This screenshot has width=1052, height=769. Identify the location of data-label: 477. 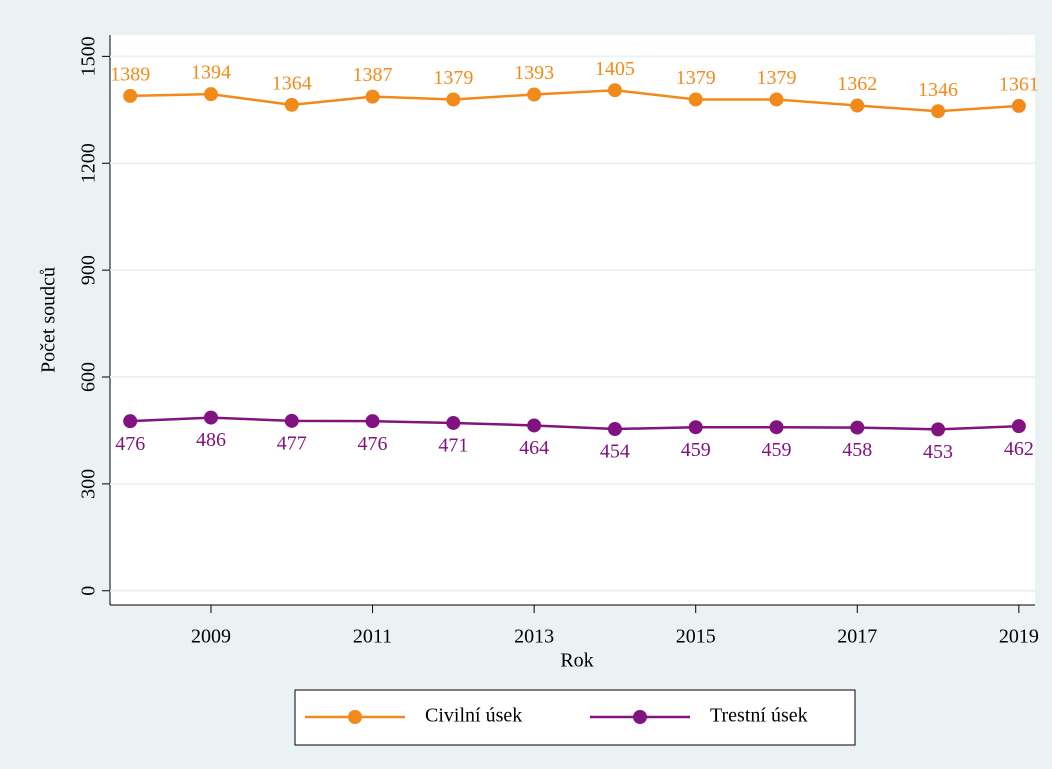
(292, 443).